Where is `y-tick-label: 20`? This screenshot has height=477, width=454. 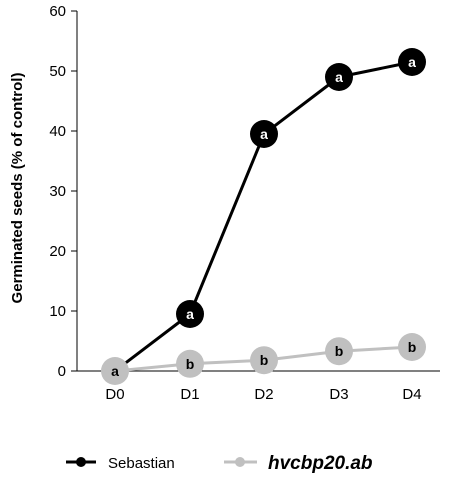 y-tick-label: 20 is located at coordinates (57, 251).